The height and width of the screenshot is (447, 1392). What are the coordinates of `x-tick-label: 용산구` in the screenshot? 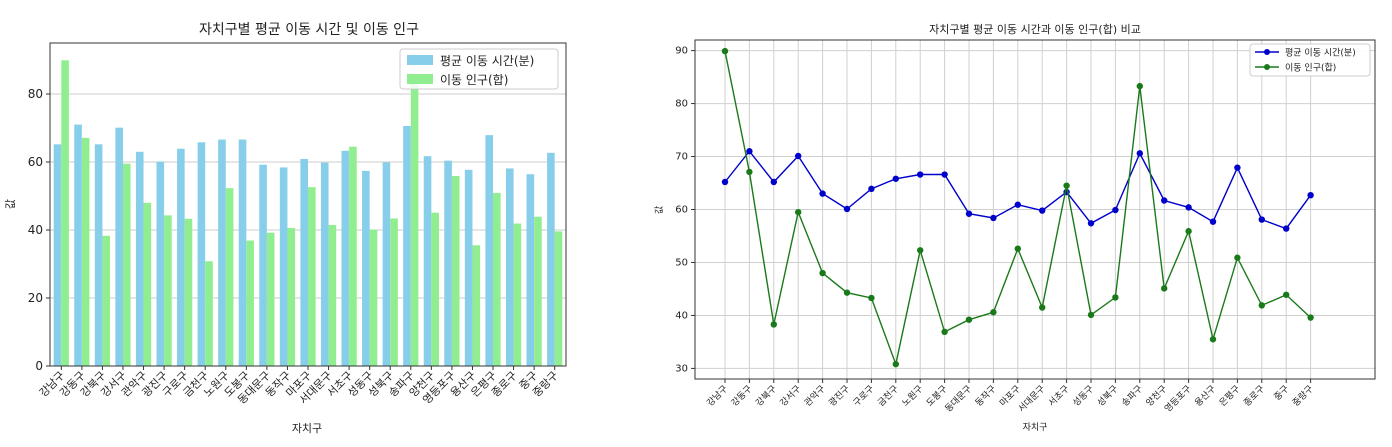 It's located at (1205, 395).